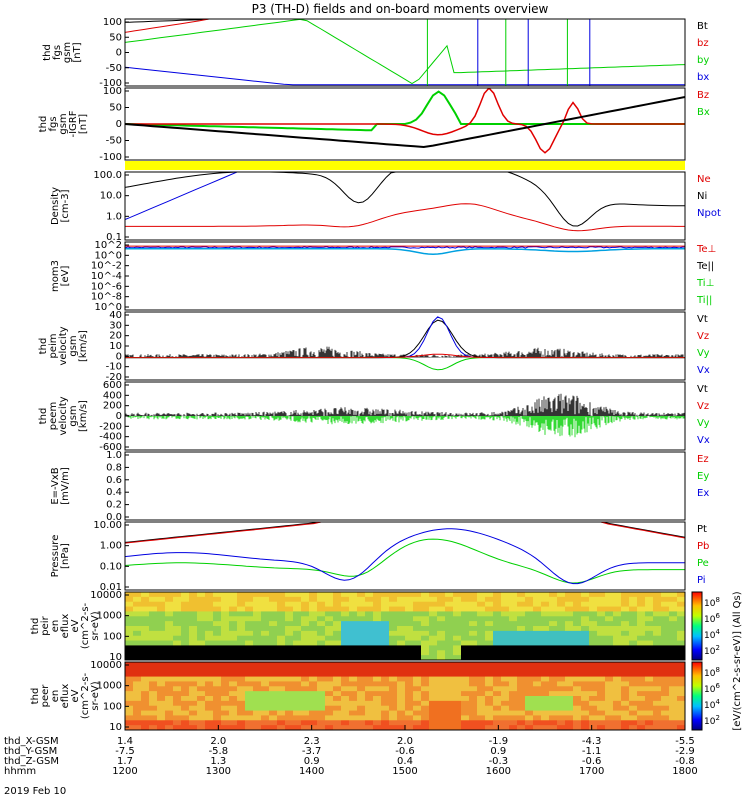 The width and height of the screenshot is (750, 800). What do you see at coordinates (312, 751) in the screenshot?
I see `row-value: -3.7` at bounding box center [312, 751].